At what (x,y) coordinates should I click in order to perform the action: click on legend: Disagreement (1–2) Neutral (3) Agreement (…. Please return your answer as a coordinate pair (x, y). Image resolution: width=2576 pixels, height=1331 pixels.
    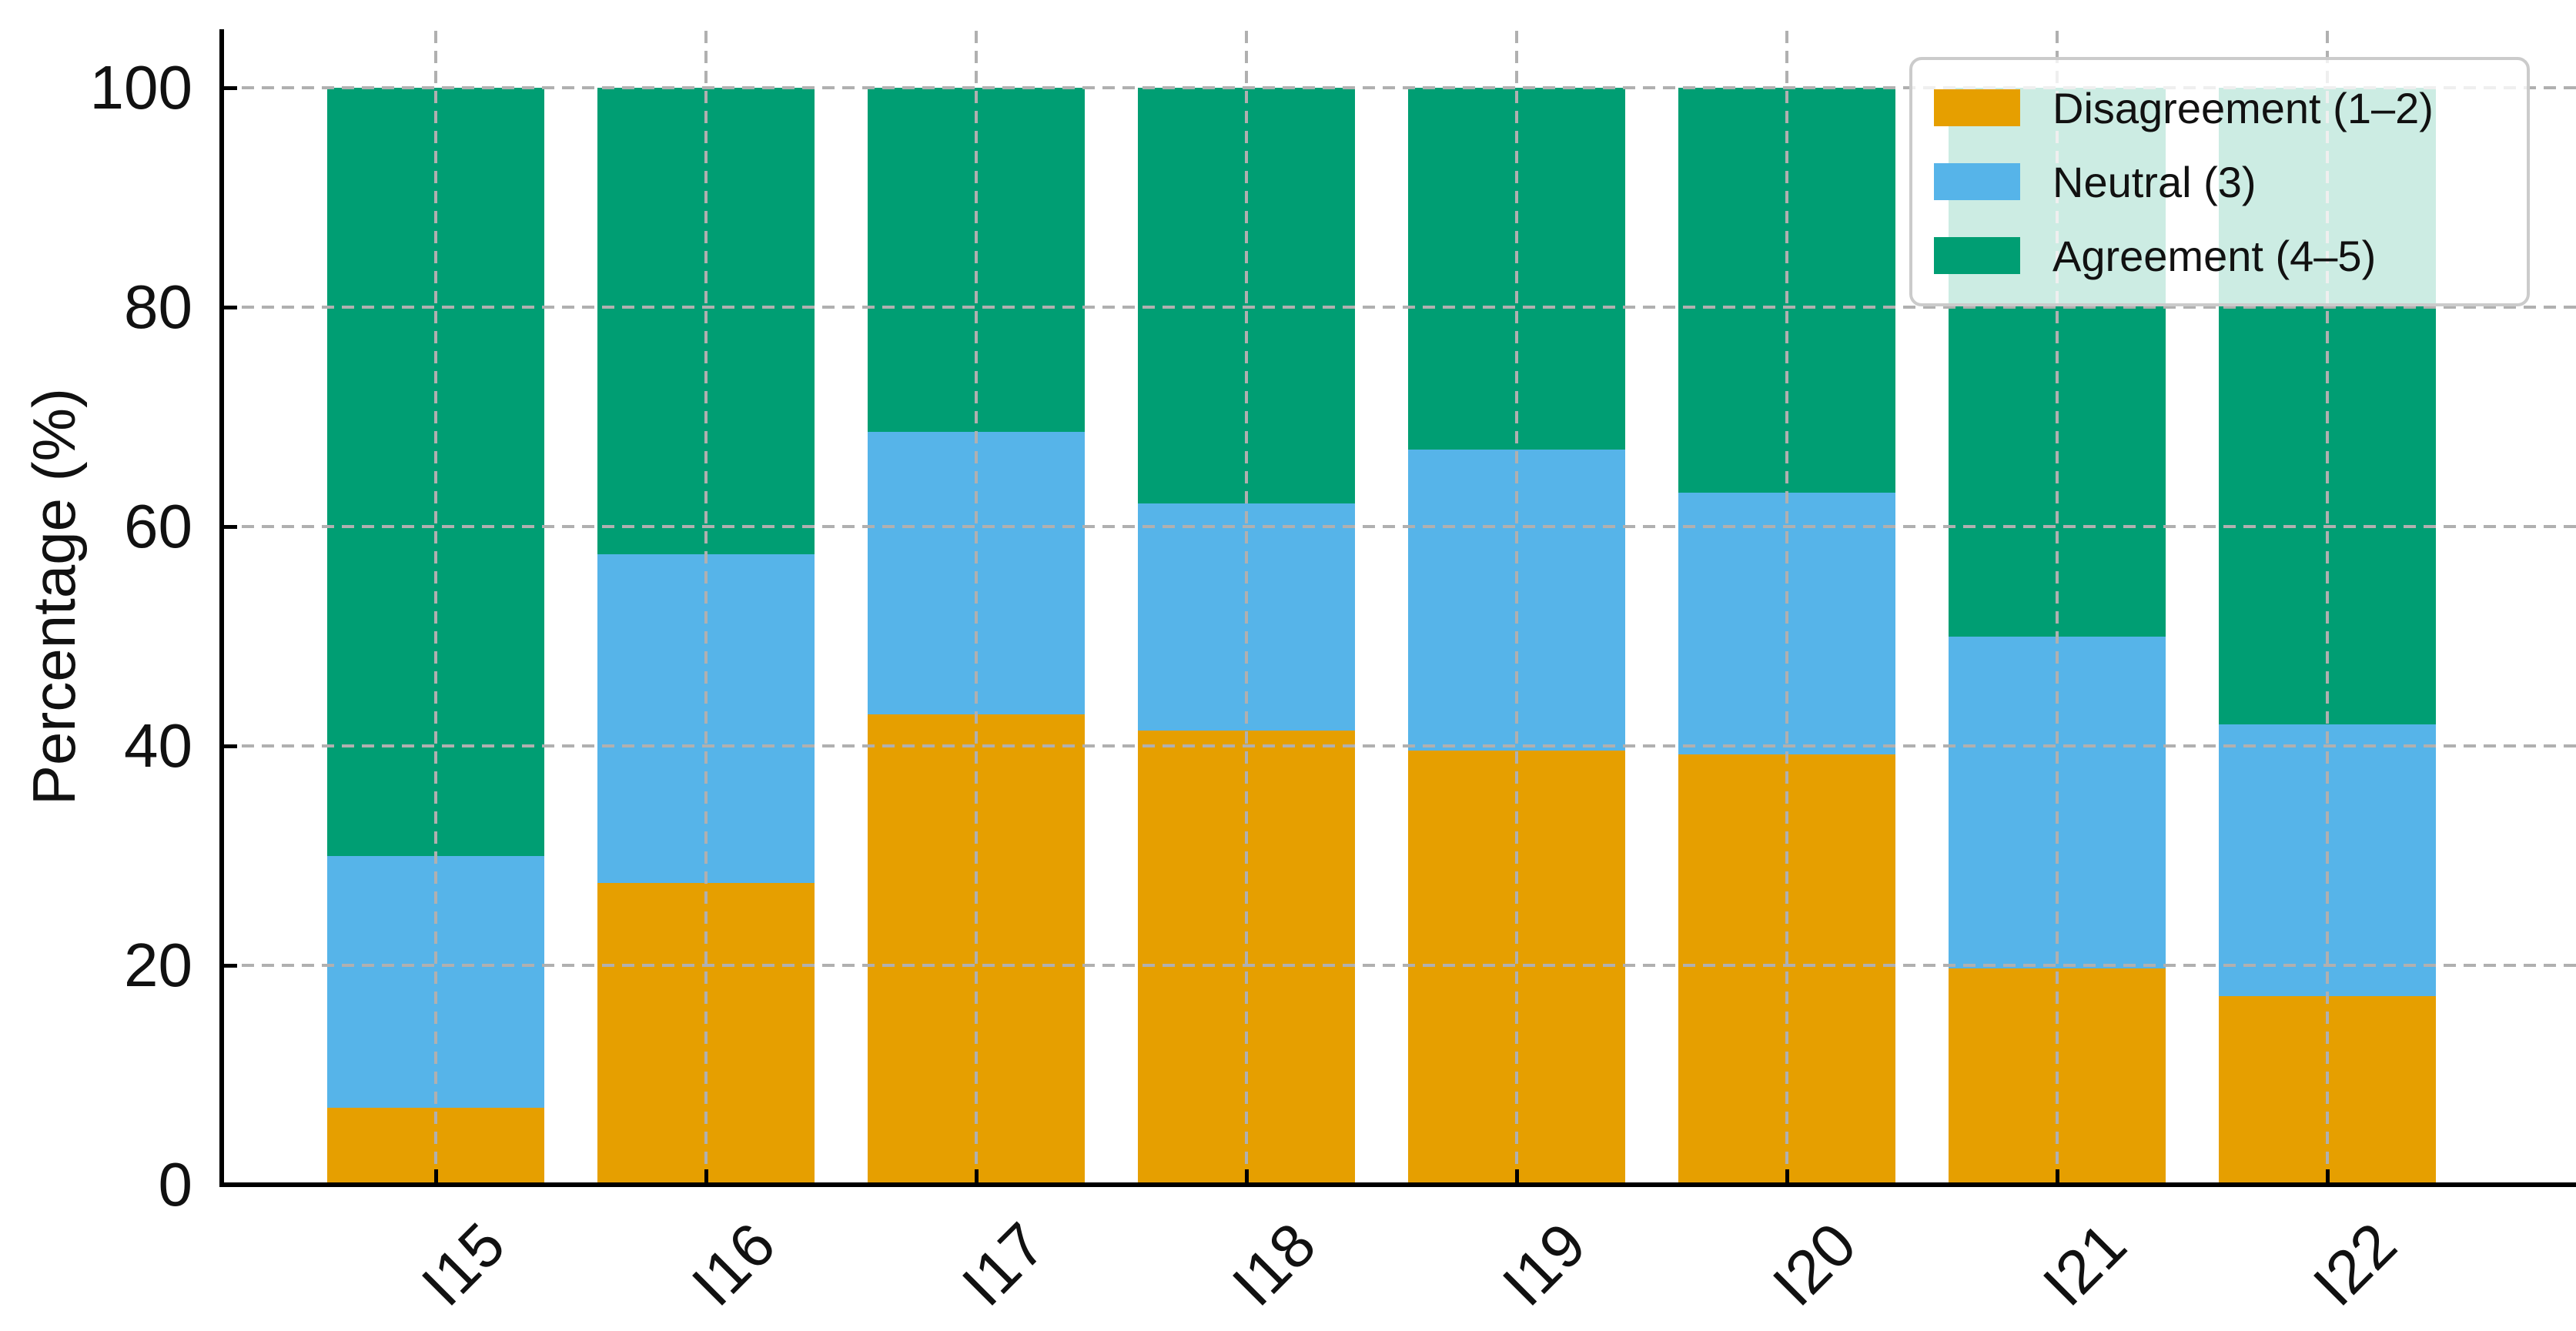
    Looking at the image, I should click on (2220, 181).